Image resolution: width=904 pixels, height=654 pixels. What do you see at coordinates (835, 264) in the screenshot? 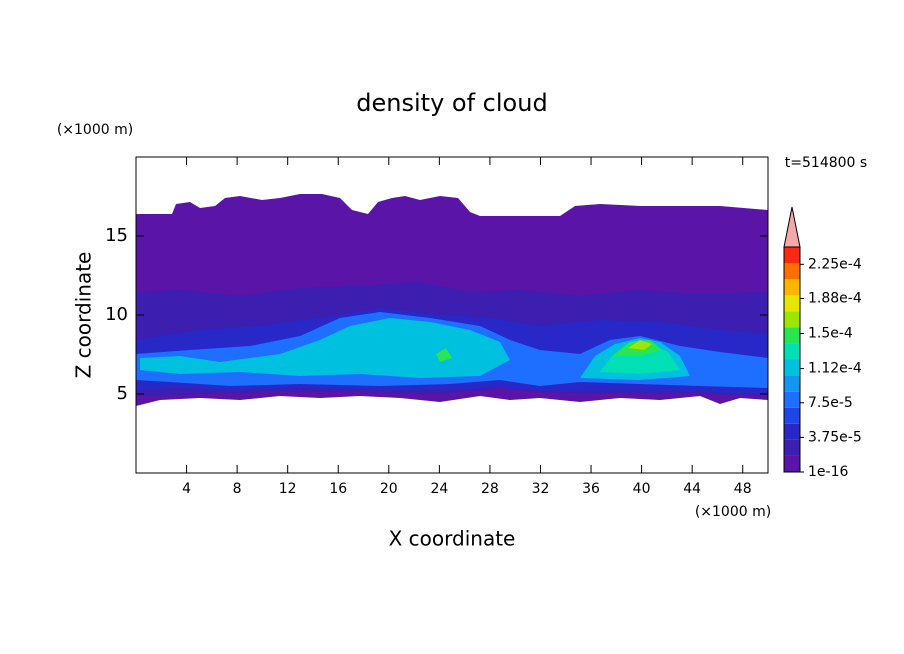
I see `colorbar-tick-label: 2.25e-4` at bounding box center [835, 264].